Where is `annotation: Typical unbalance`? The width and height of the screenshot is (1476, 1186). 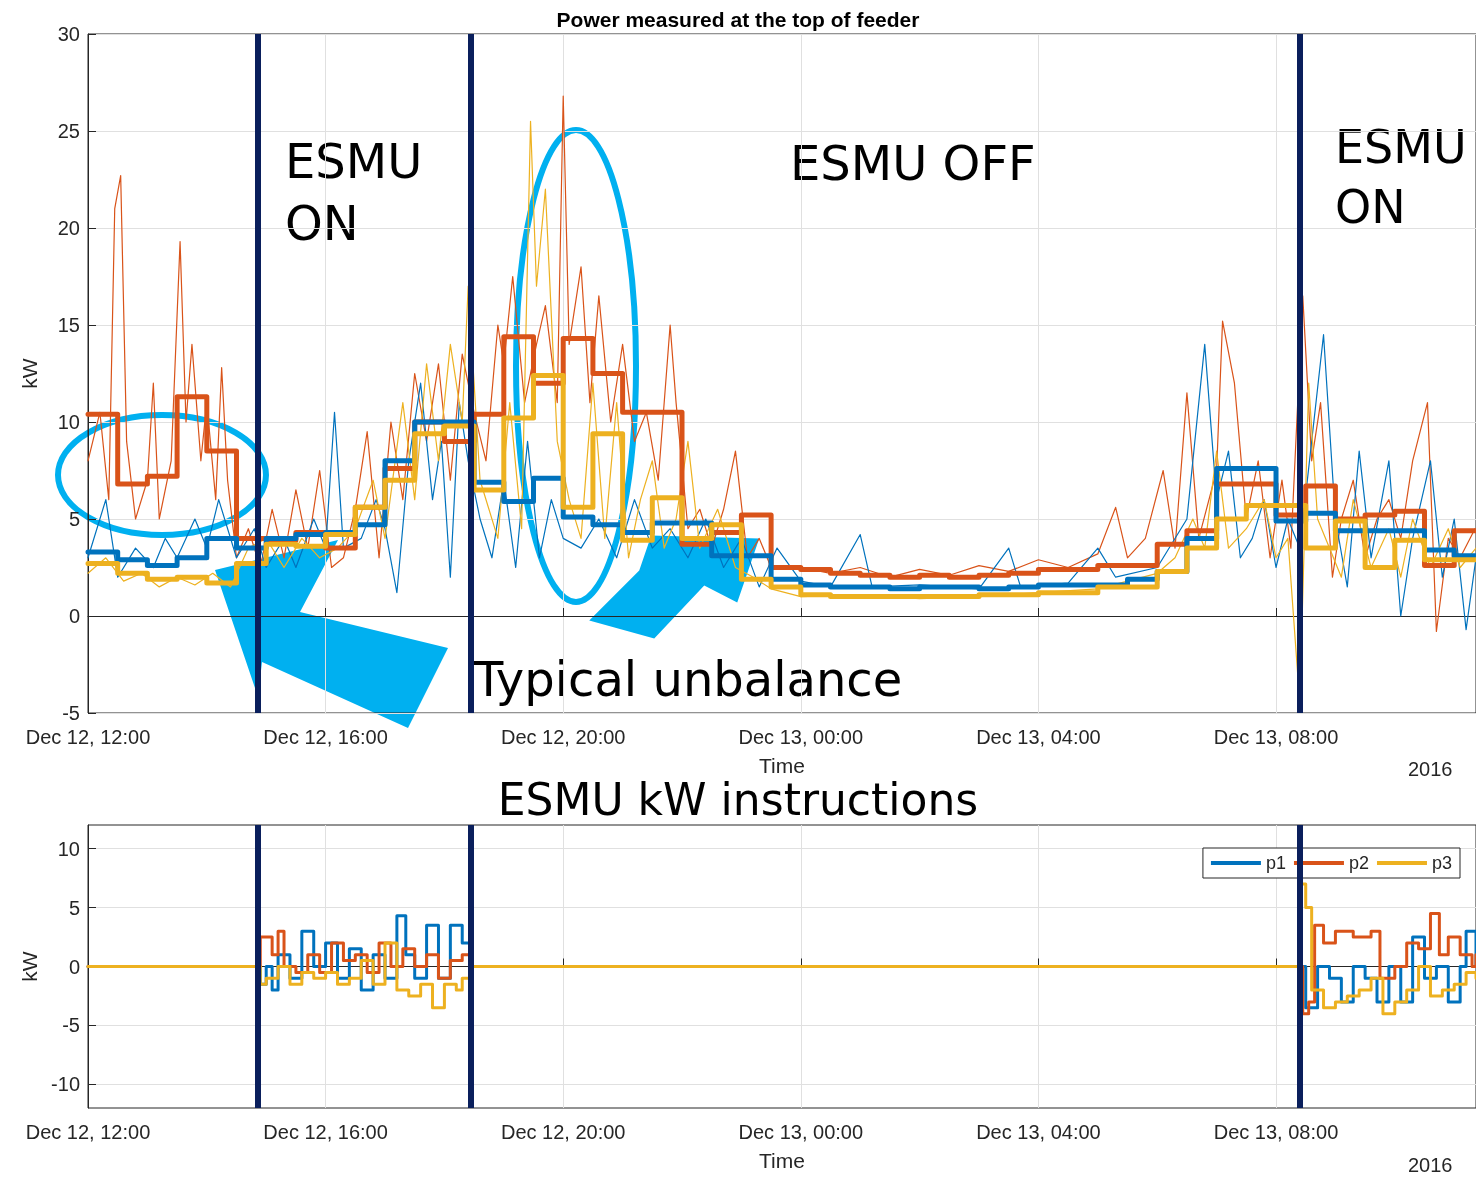
annotation: Typical unbalance is located at coordinates (689, 679).